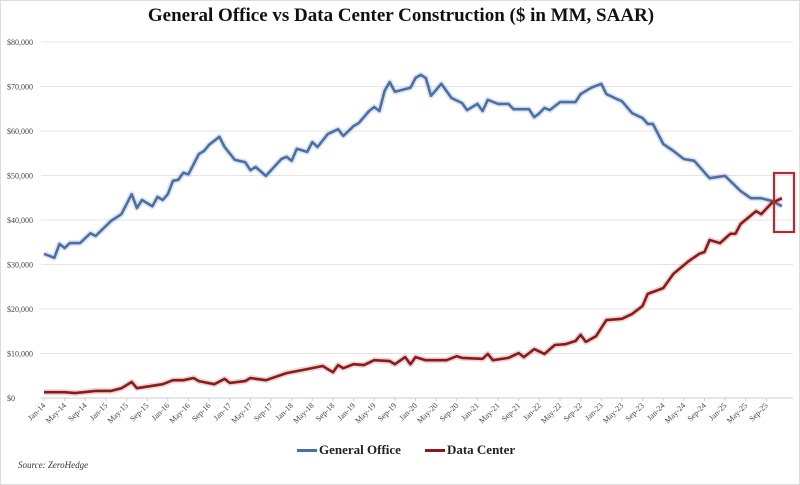  I want to click on x-tick-label: May-25, so click(737, 413).